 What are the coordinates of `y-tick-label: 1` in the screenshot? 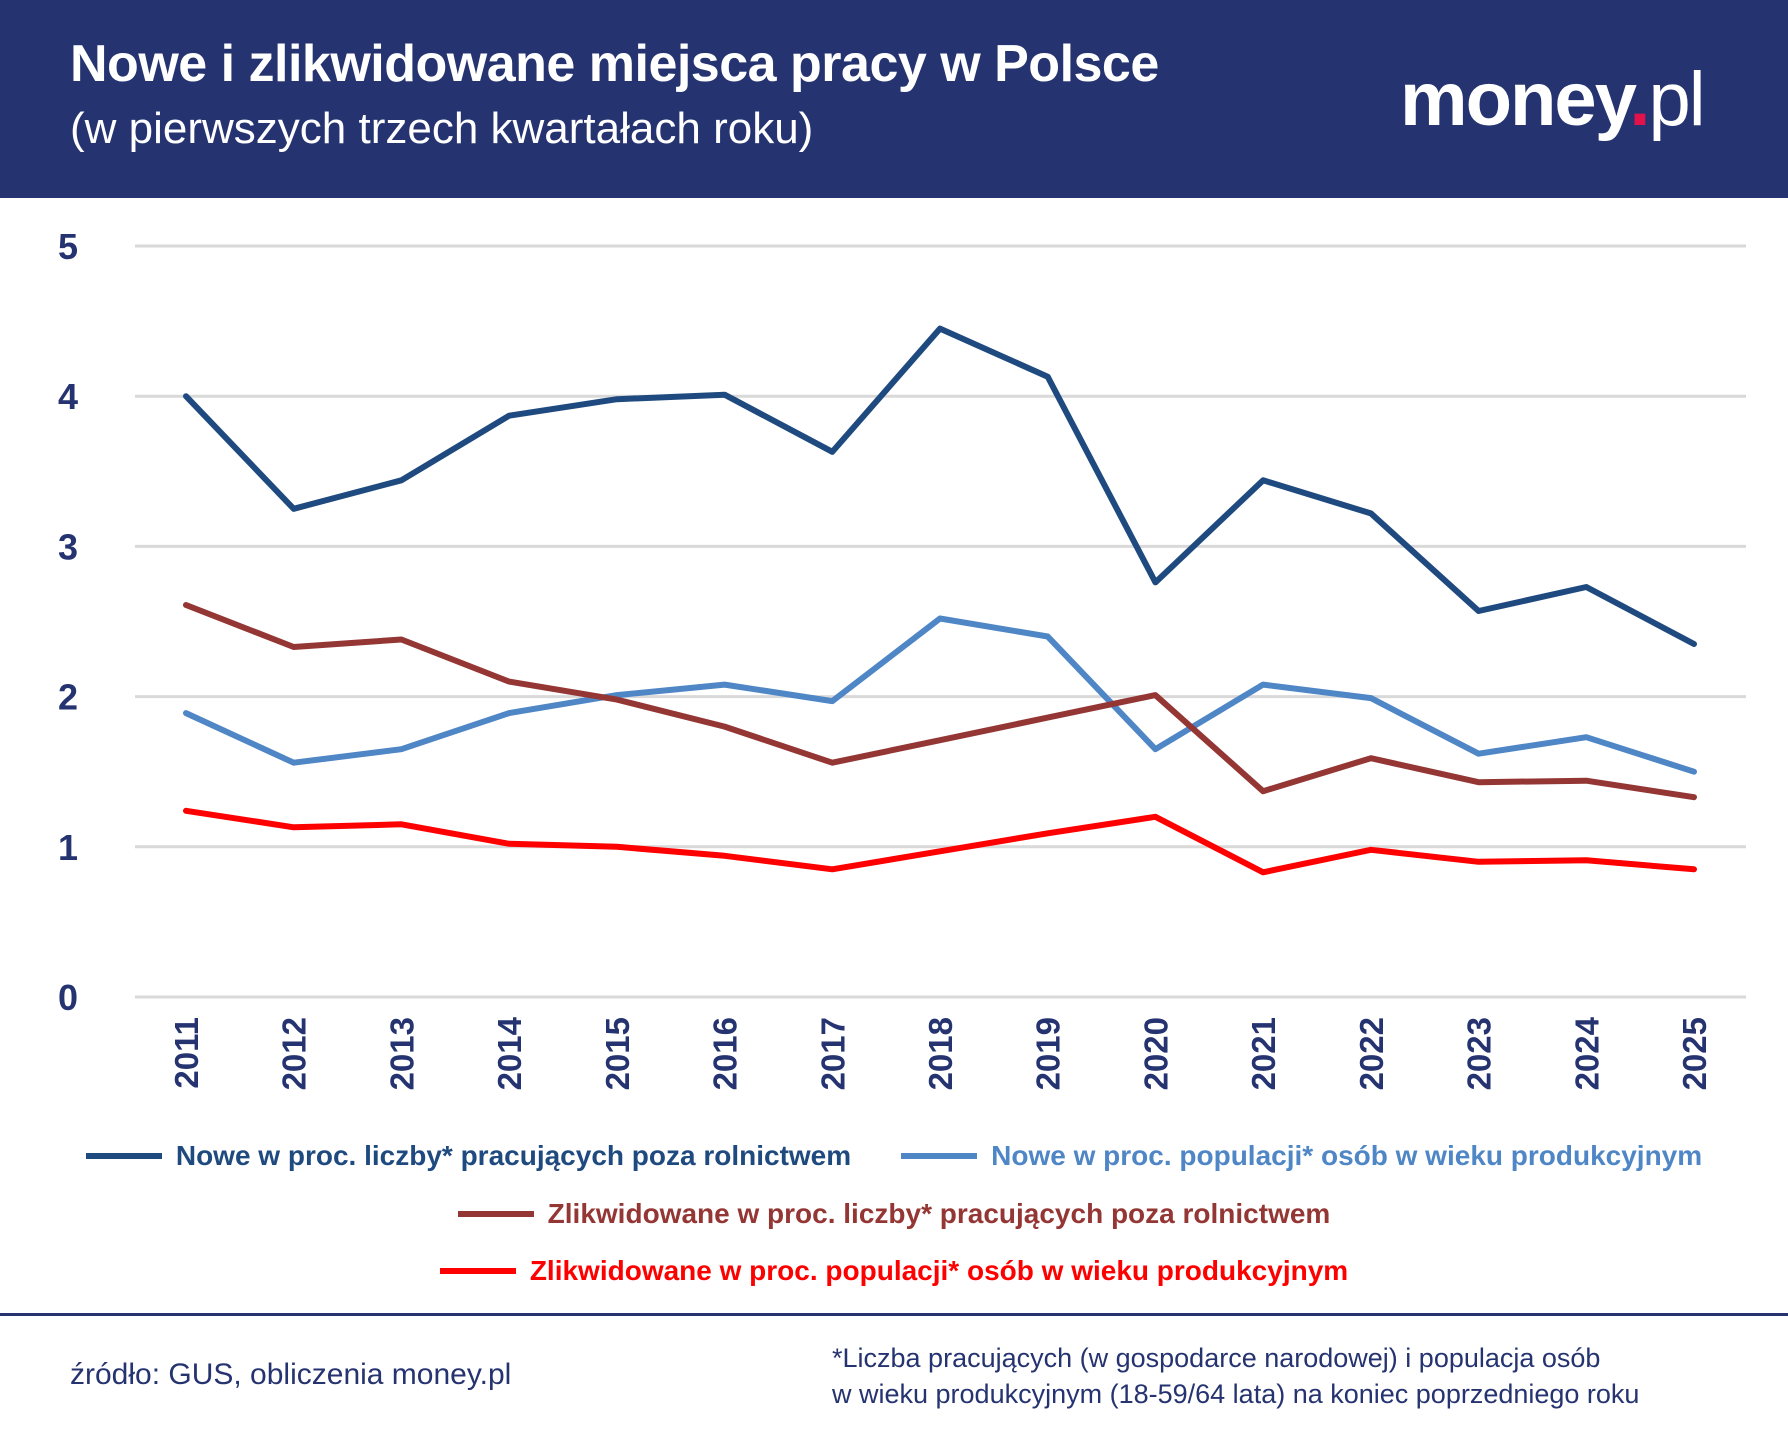 It's located at (68, 847).